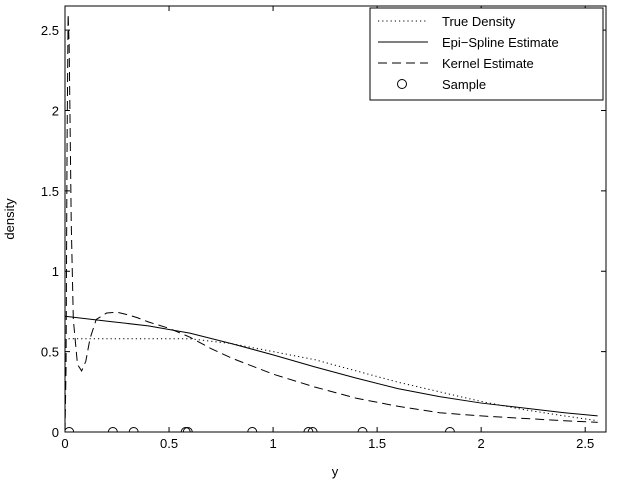  What do you see at coordinates (488, 63) in the screenshot?
I see `legend-label: Kernel Estimate` at bounding box center [488, 63].